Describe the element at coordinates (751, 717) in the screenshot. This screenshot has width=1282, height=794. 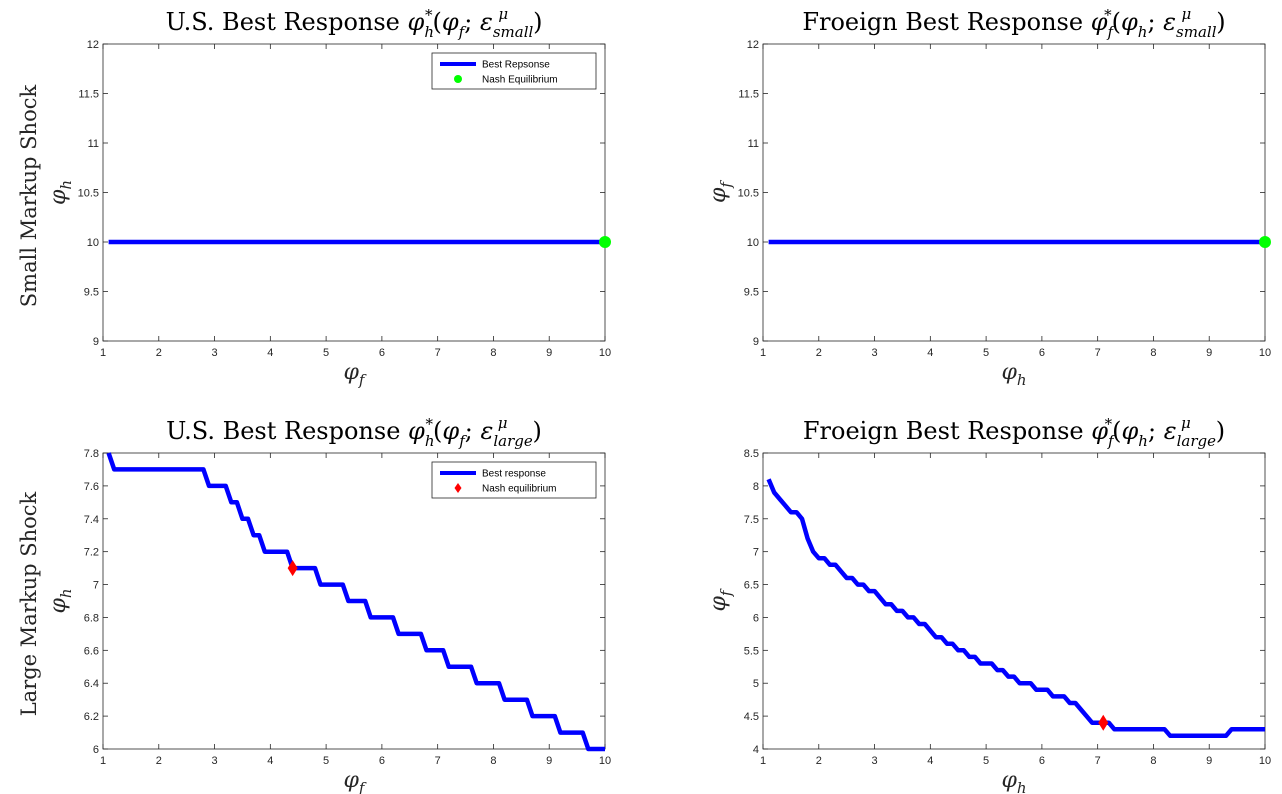
I see `y-tick-label: 4.5` at that location.